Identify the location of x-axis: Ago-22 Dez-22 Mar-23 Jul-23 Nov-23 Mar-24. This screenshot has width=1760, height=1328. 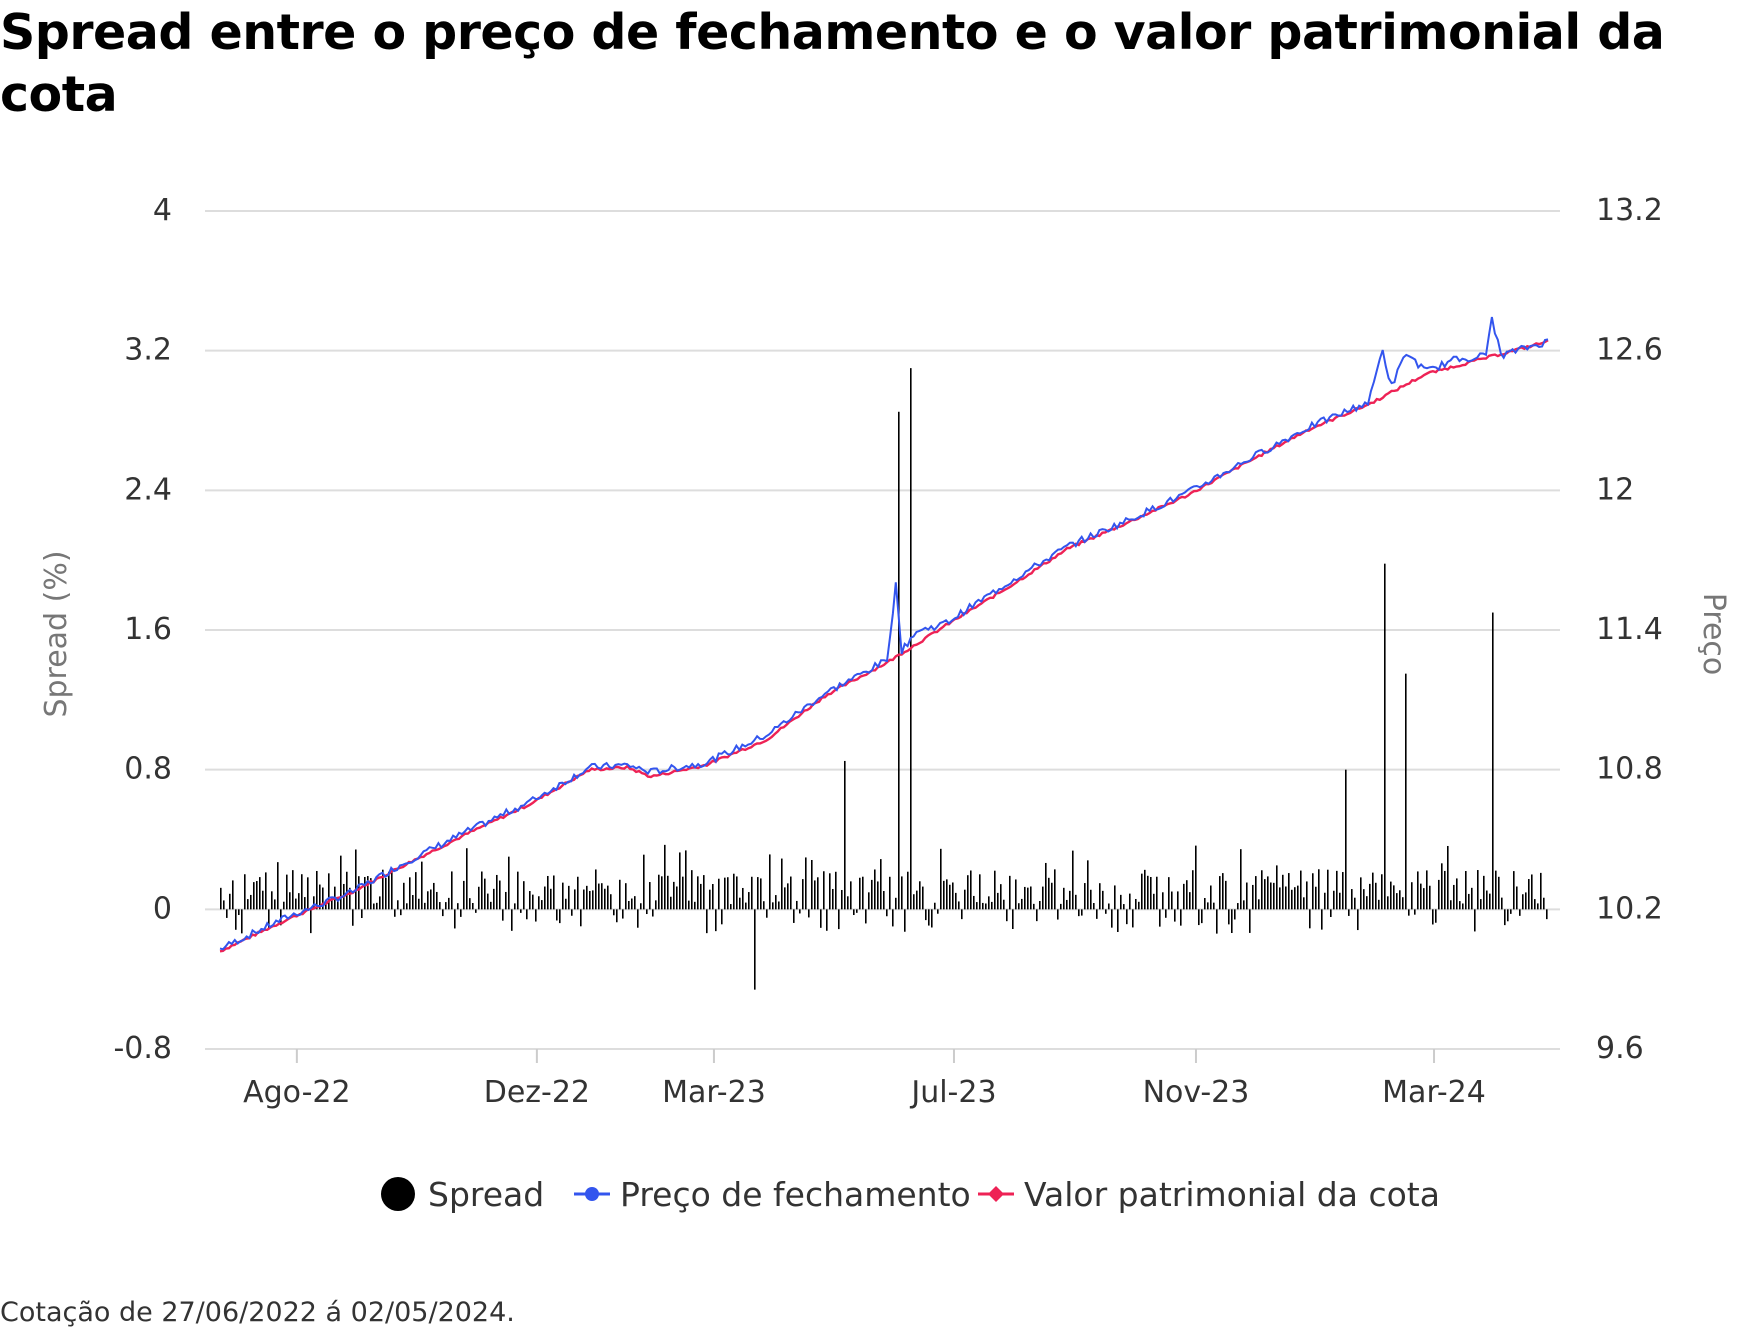
(864, 1079).